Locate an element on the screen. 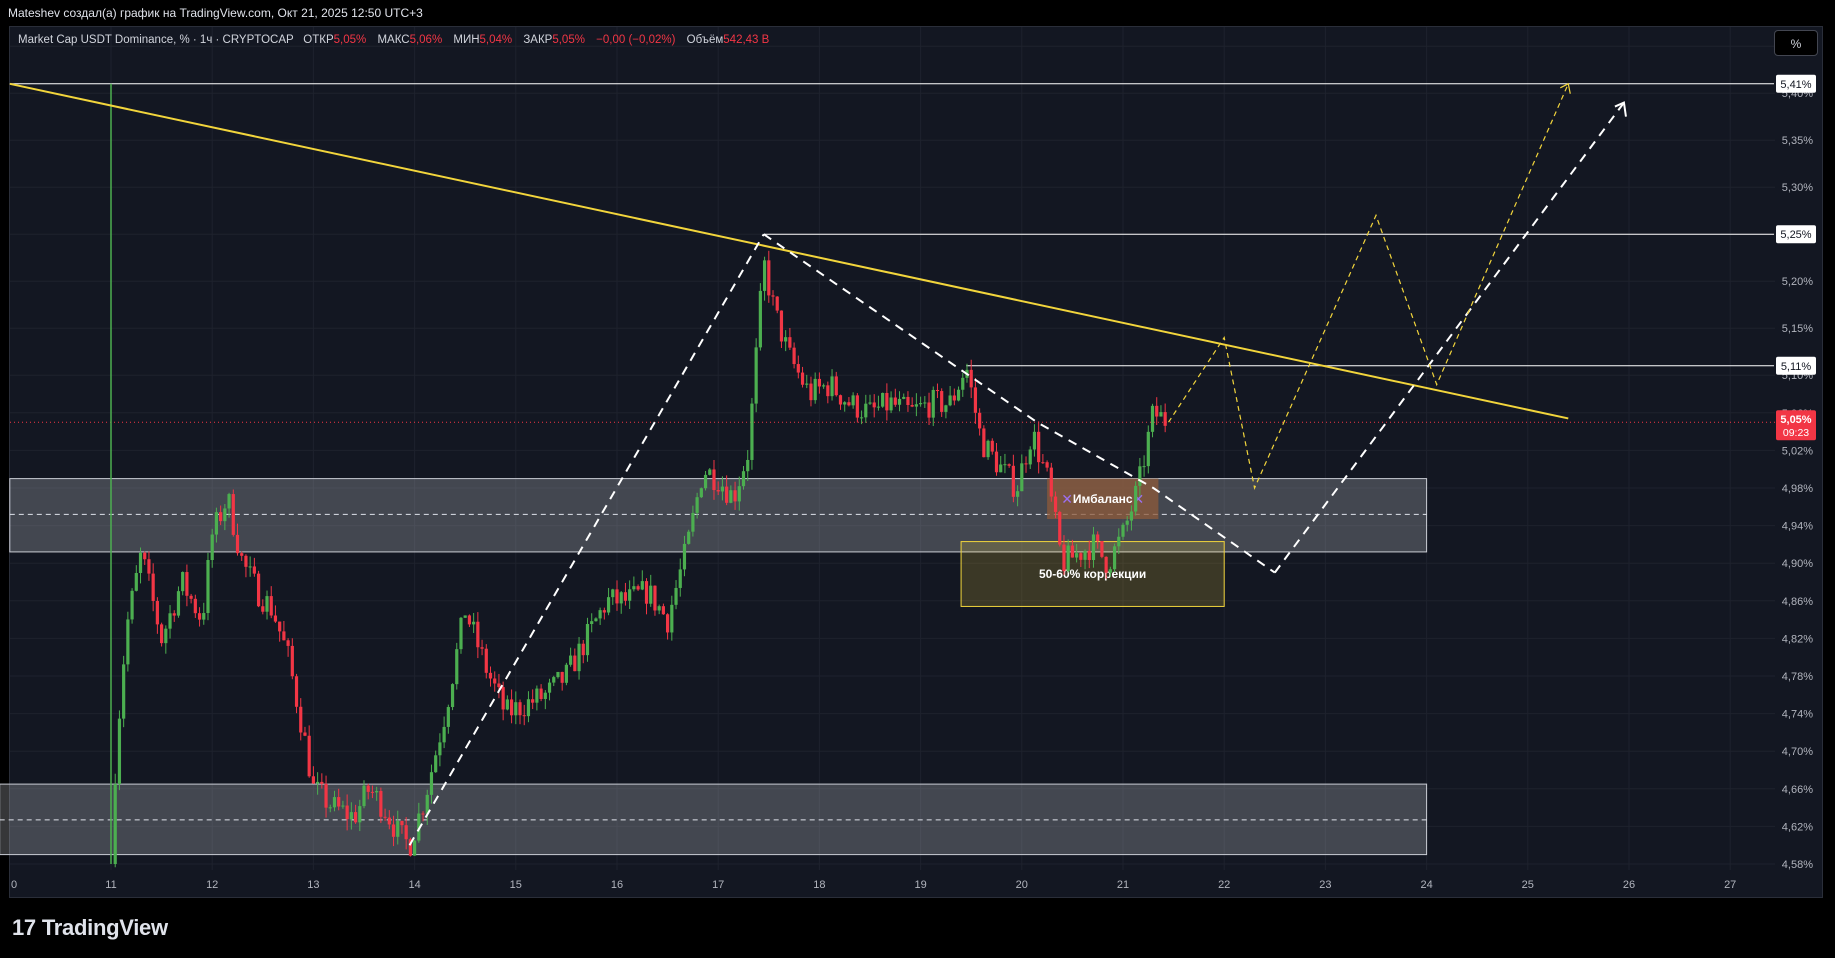  level-price-box is located at coordinates (1796, 83).